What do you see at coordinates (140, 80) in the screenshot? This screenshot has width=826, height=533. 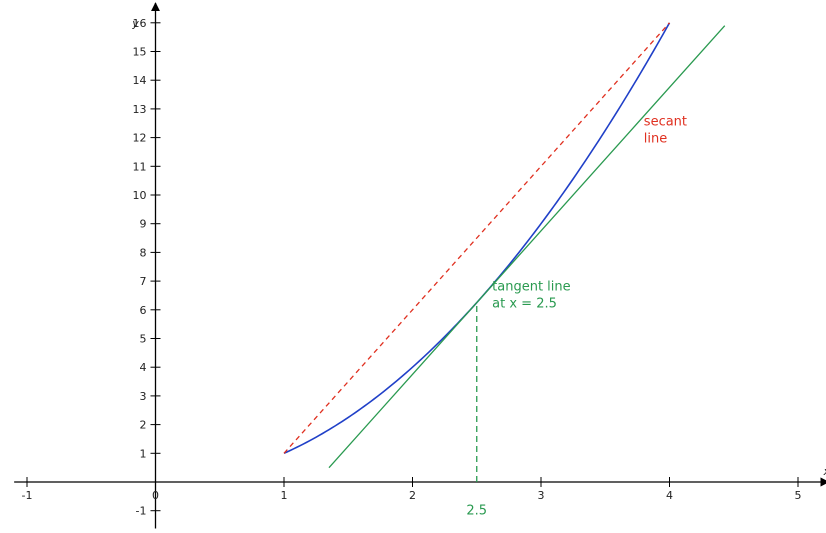 I see `y-tick-label: 14` at bounding box center [140, 80].